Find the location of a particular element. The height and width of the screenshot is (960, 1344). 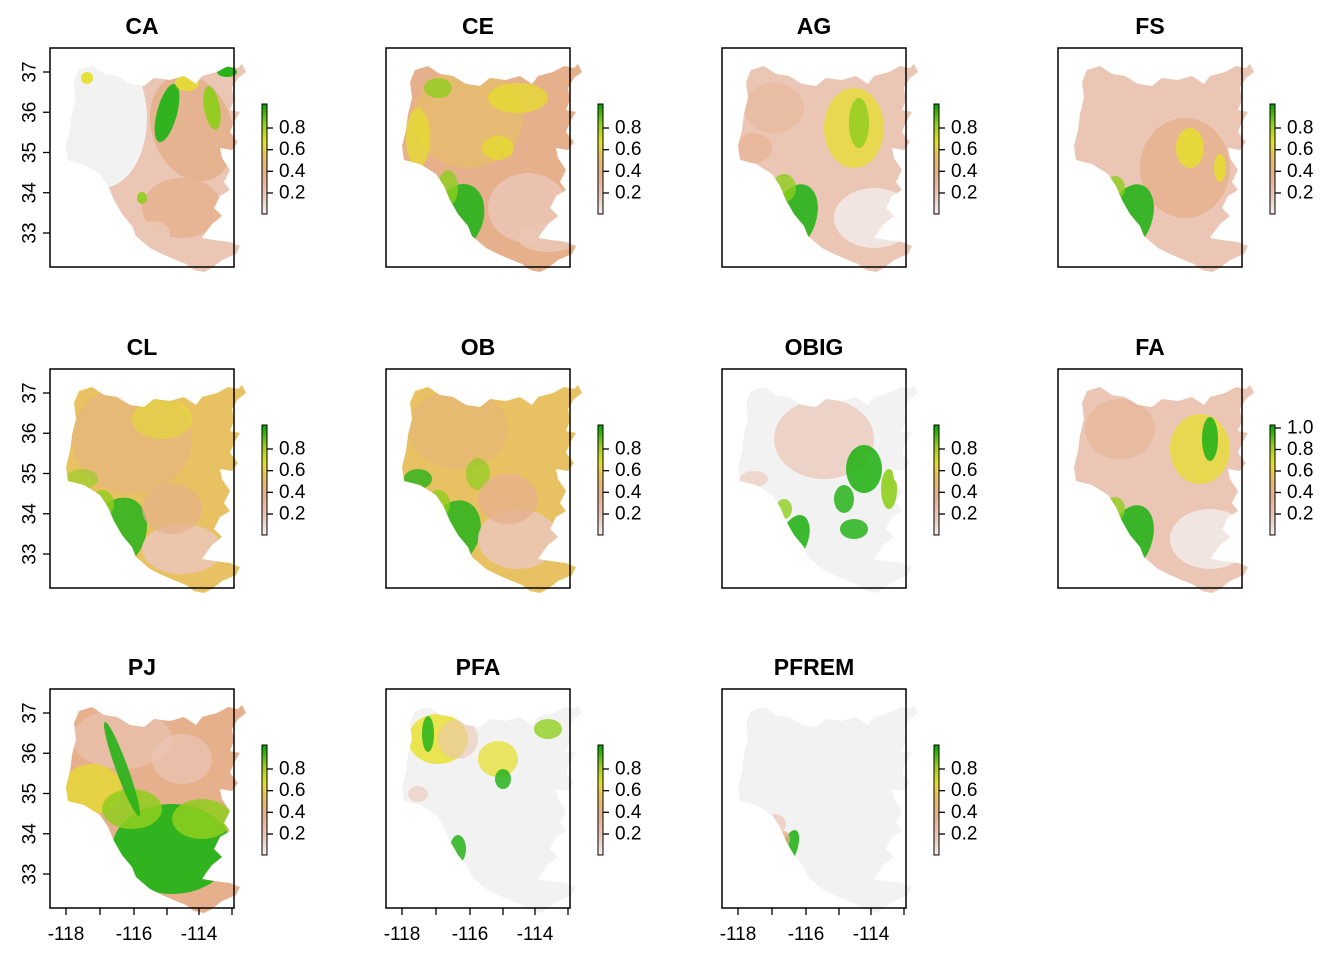

panel-obig: OBIG 0.20.40.60.8 is located at coordinates (849, 463).